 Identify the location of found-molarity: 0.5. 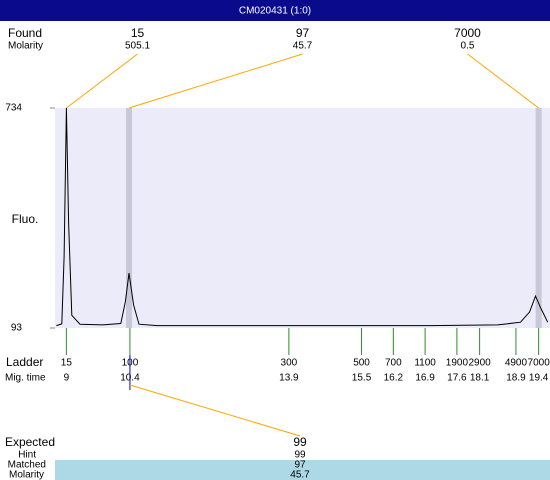
(468, 46).